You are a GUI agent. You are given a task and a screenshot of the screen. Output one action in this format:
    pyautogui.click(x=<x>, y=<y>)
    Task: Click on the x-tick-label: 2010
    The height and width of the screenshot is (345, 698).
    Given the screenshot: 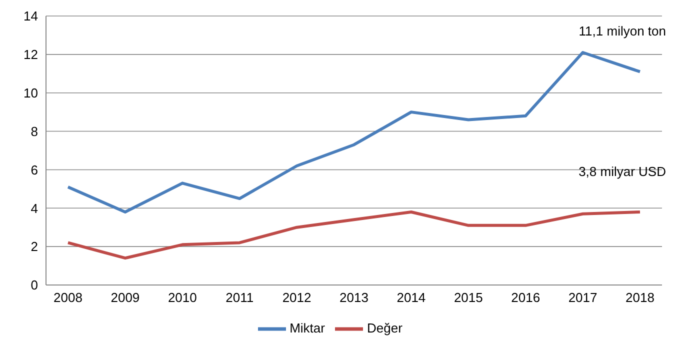 What is the action you would take?
    pyautogui.click(x=182, y=298)
    